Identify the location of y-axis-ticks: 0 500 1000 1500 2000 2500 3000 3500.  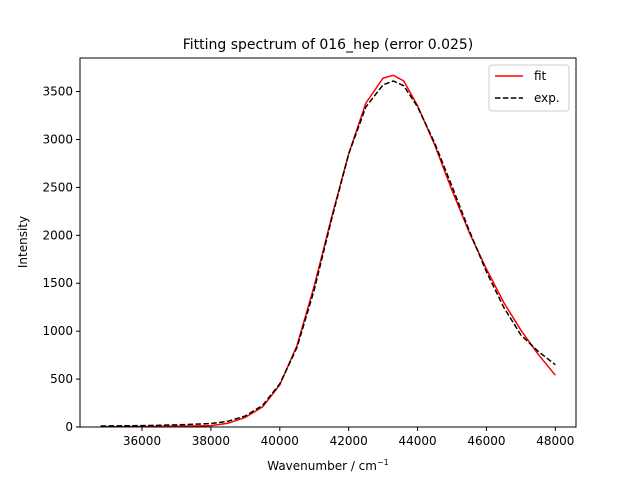
(61, 259).